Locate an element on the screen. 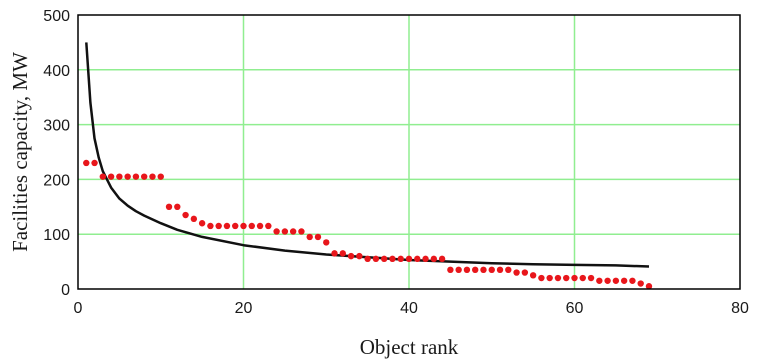 The image size is (757, 363). x-tick-label: 40 is located at coordinates (409, 308).